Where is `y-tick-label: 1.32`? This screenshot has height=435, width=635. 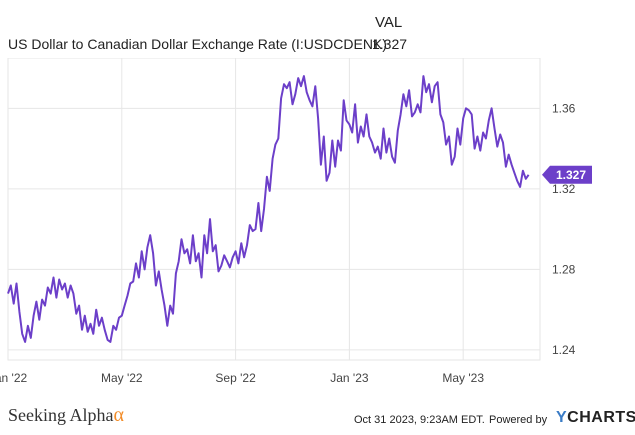
y-tick-label: 1.32 is located at coordinates (564, 189).